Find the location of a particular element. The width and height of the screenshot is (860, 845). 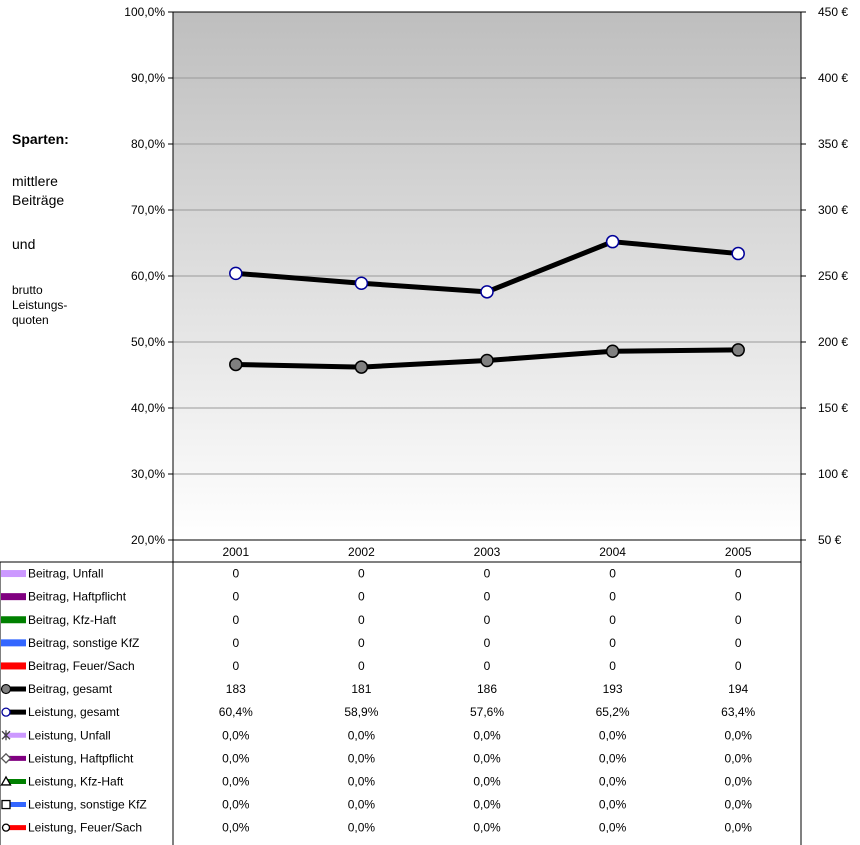

y-right-tick-label: 50 € is located at coordinates (830, 540).